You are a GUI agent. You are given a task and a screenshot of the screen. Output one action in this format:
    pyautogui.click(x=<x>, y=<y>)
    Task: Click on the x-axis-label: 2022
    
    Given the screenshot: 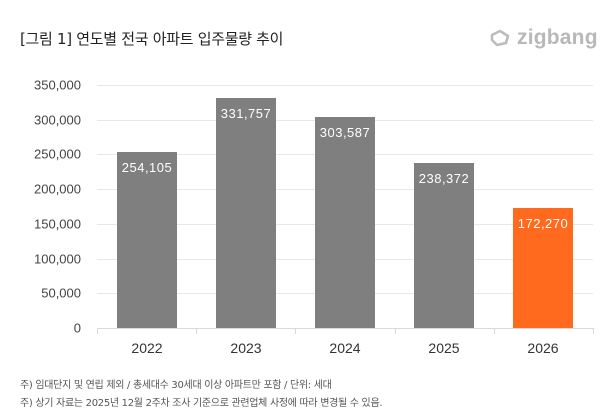 What is the action you would take?
    pyautogui.click(x=147, y=348)
    